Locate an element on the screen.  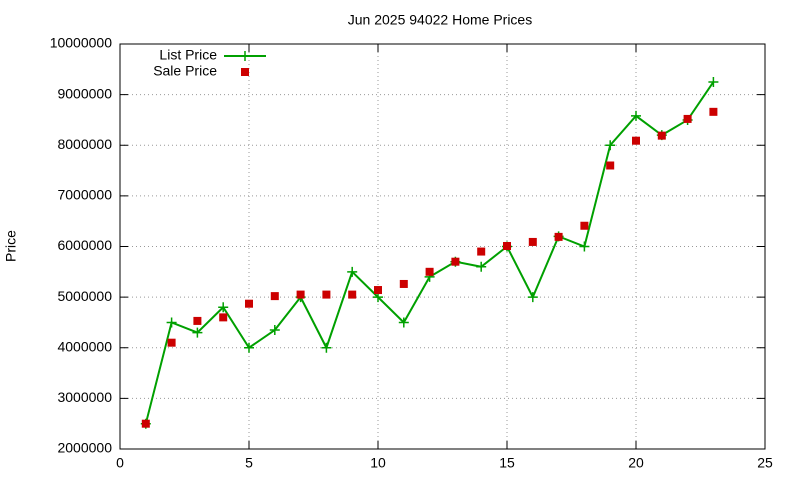
x-tick-label: 5 is located at coordinates (249, 463).